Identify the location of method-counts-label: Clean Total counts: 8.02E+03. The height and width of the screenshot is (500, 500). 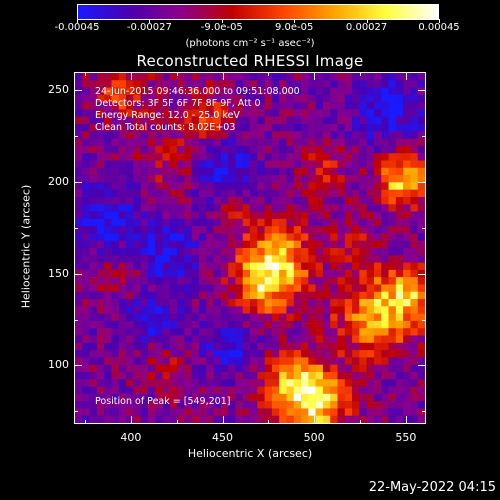
(165, 127).